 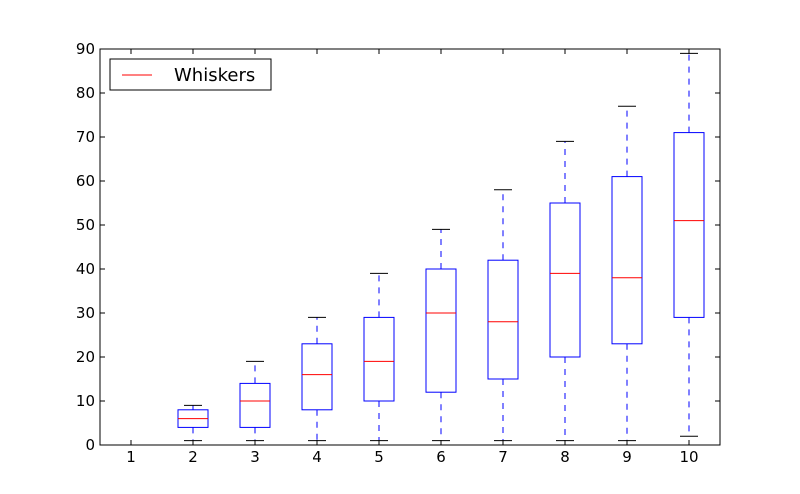 I want to click on x-tick-label: 5, so click(x=379, y=457).